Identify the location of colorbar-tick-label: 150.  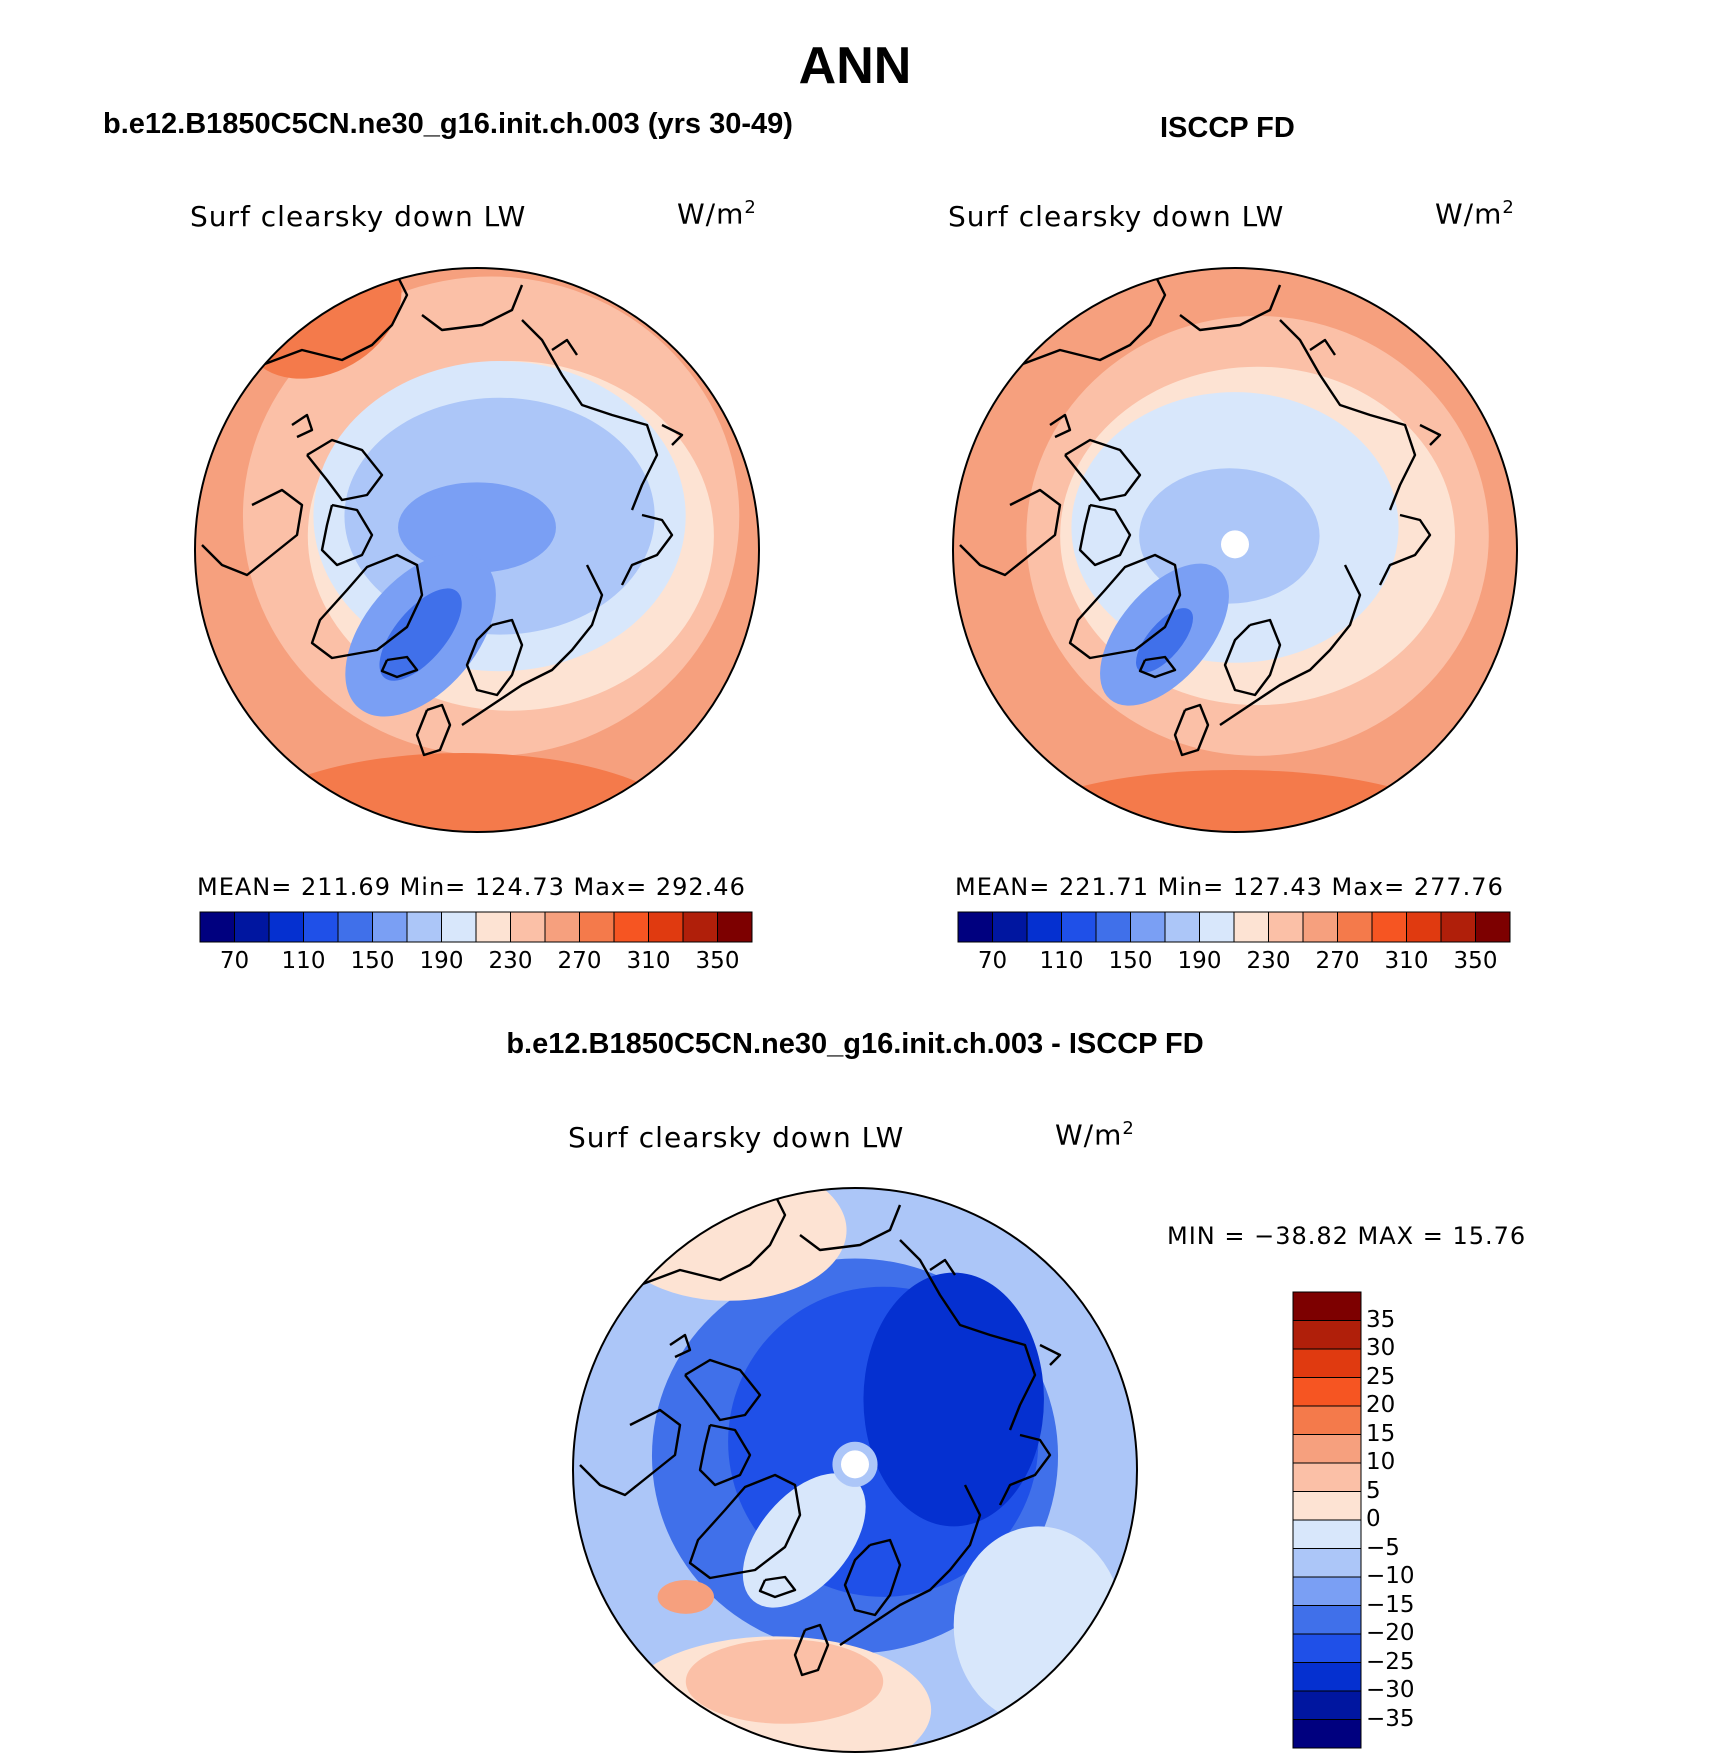
(372, 961).